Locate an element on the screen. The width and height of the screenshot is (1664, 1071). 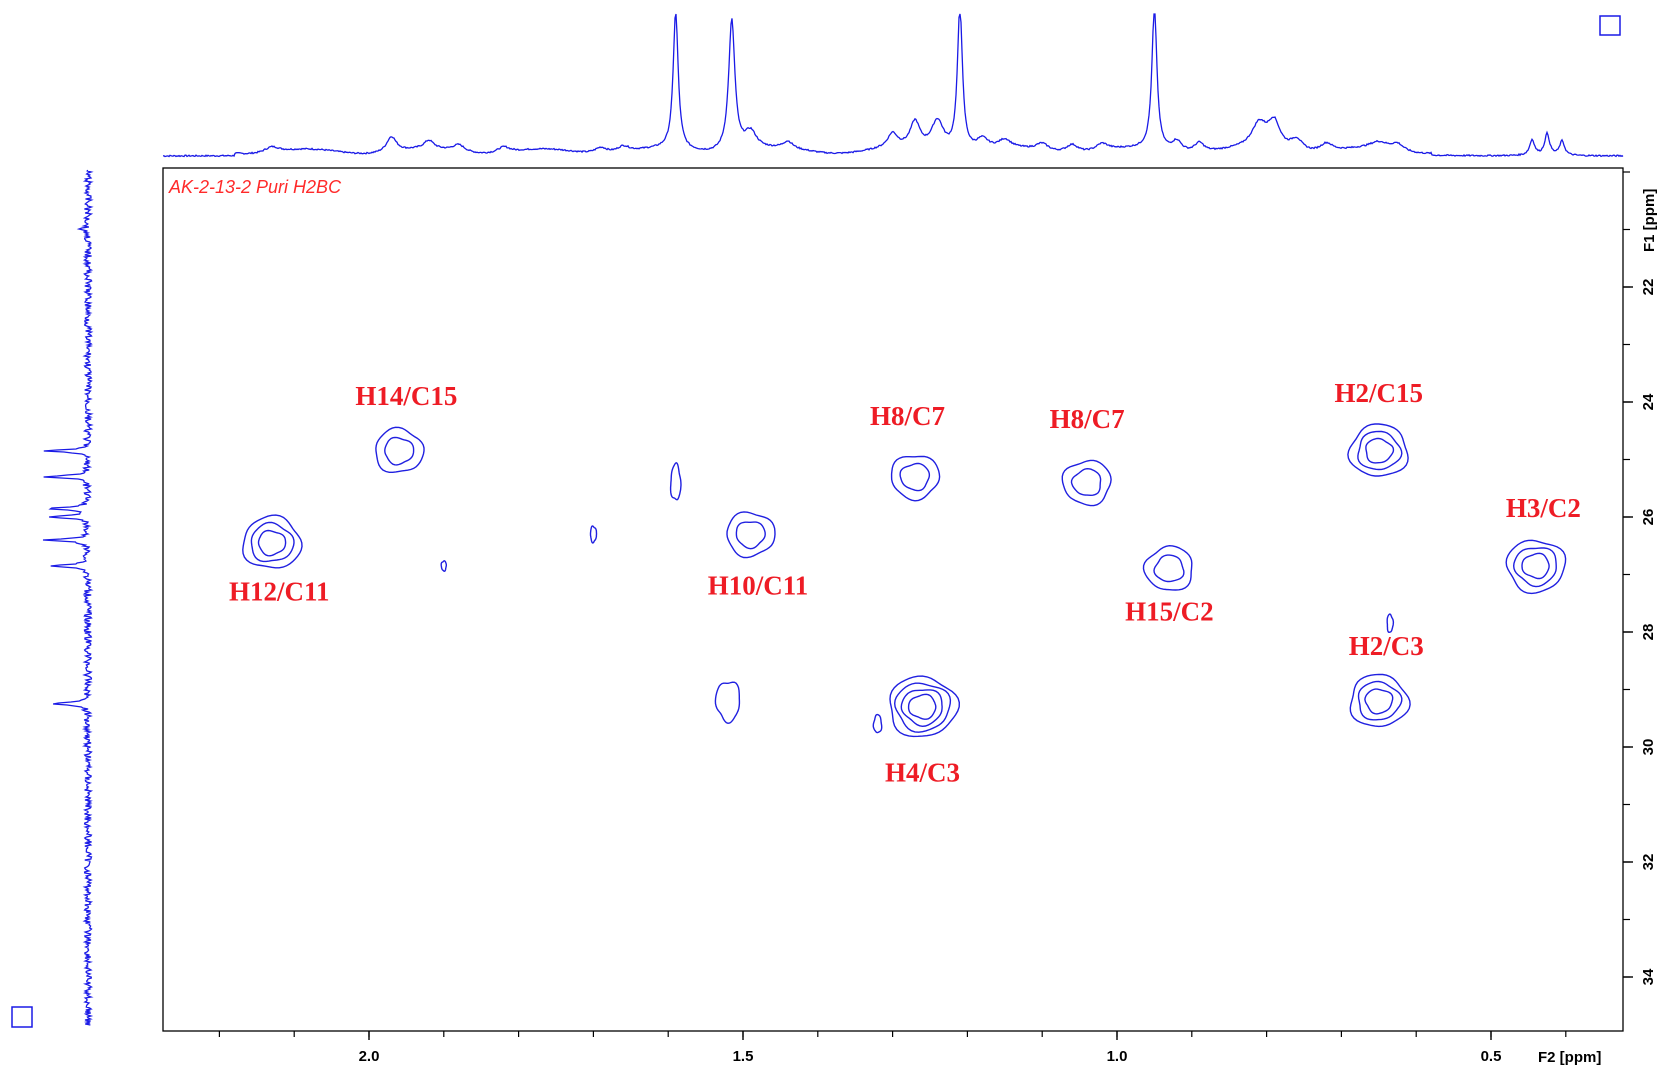
f1-projection is located at coordinates (68, 597).